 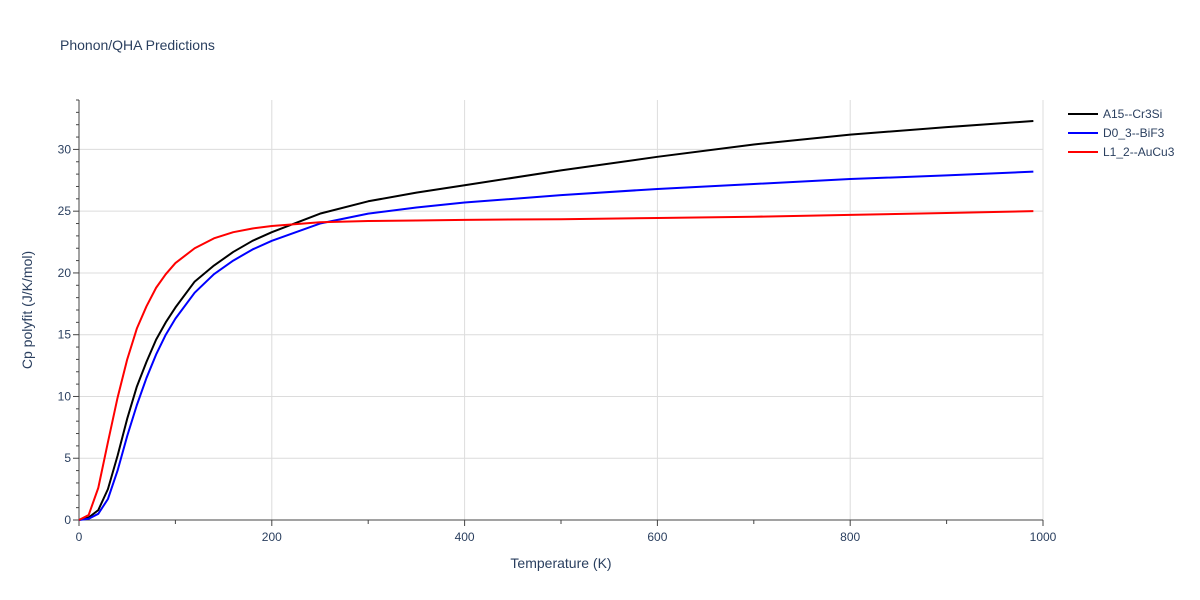 I want to click on legend-label: A15--Cr3Si, so click(x=1132, y=114).